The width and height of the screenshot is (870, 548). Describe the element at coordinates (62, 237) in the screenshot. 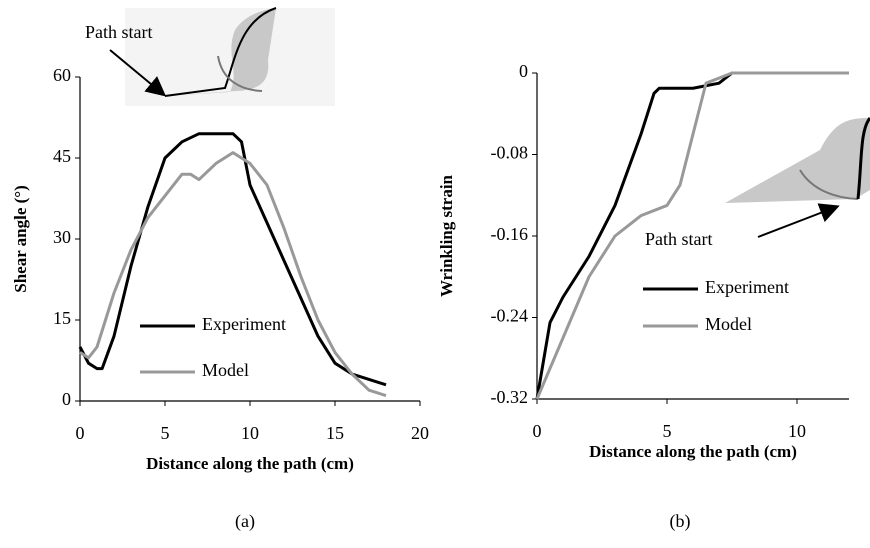

I see `y-tick-label: 30` at that location.